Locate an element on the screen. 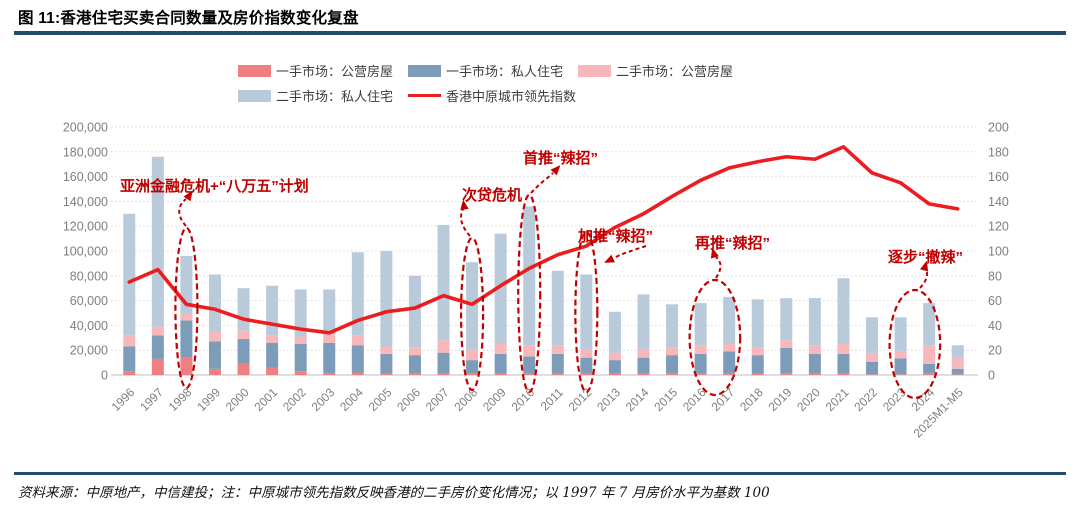 This screenshot has width=1080, height=522. bar-2023 is located at coordinates (900, 346).